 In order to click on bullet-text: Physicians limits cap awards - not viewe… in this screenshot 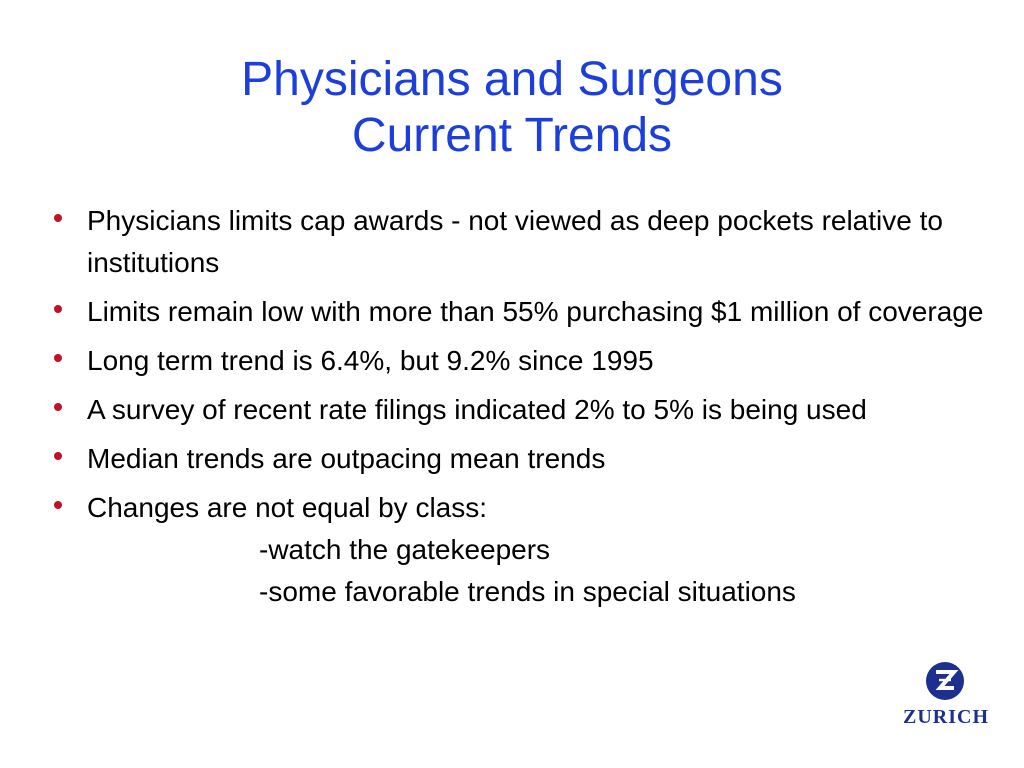, I will do `click(515, 241)`.